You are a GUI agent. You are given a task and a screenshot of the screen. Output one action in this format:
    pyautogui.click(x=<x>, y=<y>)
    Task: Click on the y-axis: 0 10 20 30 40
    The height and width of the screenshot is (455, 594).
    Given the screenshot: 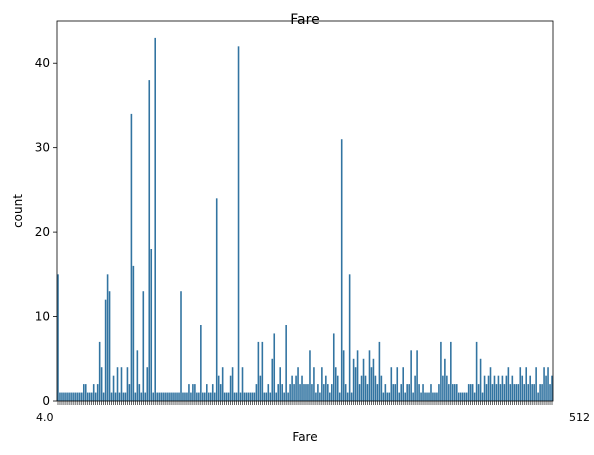 What is the action you would take?
    pyautogui.click(x=46, y=232)
    